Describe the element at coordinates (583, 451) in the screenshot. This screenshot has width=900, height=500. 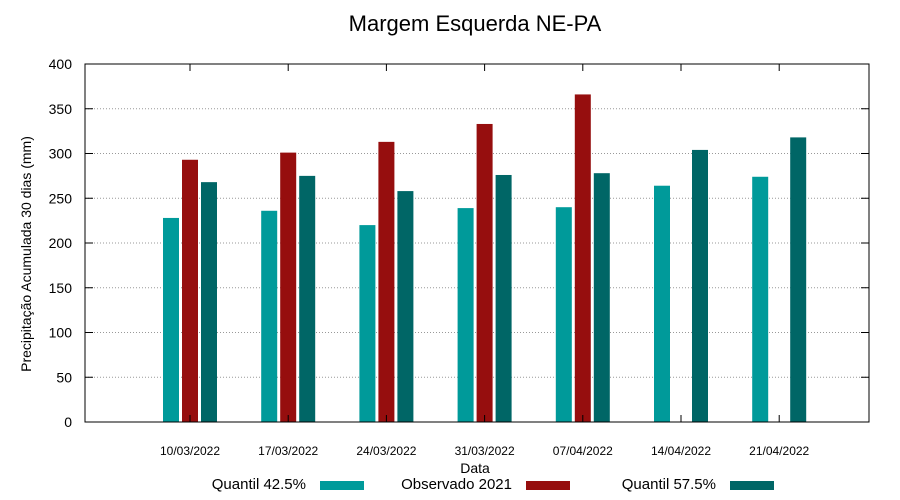
I see `x-tick-label: 07/04/2022` at that location.